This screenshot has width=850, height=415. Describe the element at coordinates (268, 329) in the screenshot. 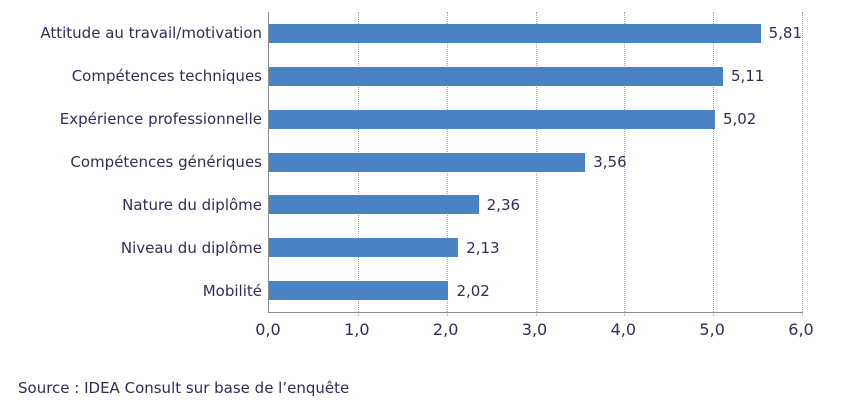

I see `x-axis-tick-label: 0,0` at that location.